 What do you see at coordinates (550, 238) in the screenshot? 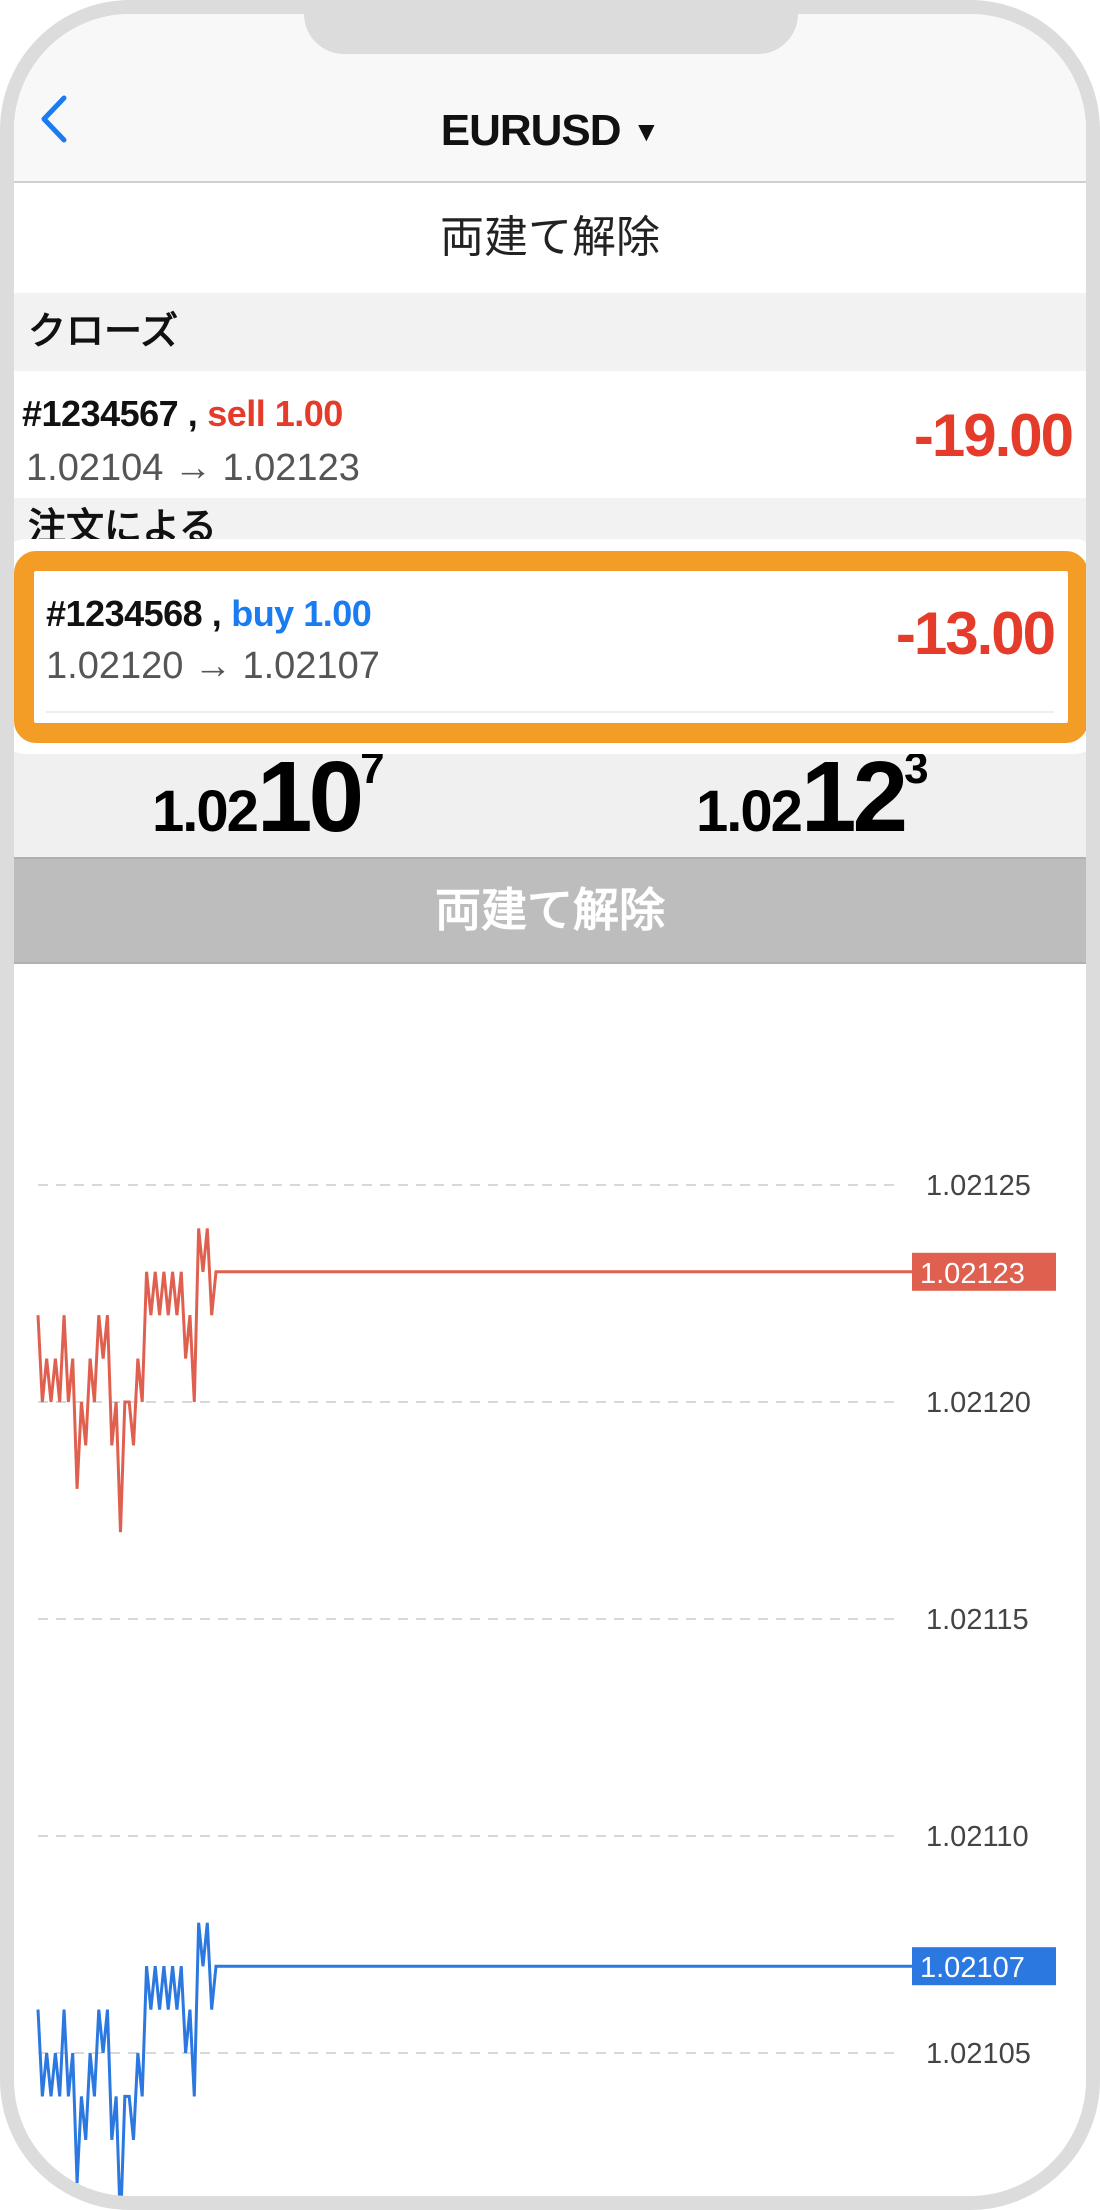
I see `page-title: 両建て解除` at bounding box center [550, 238].